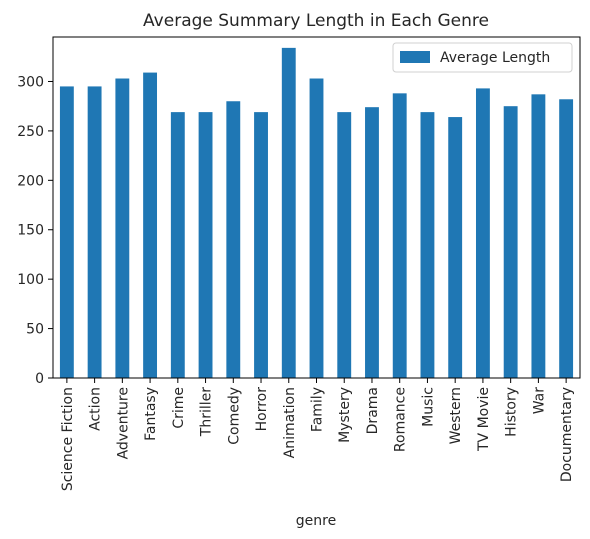  I want to click on y-tick-label: 50, so click(35, 330).